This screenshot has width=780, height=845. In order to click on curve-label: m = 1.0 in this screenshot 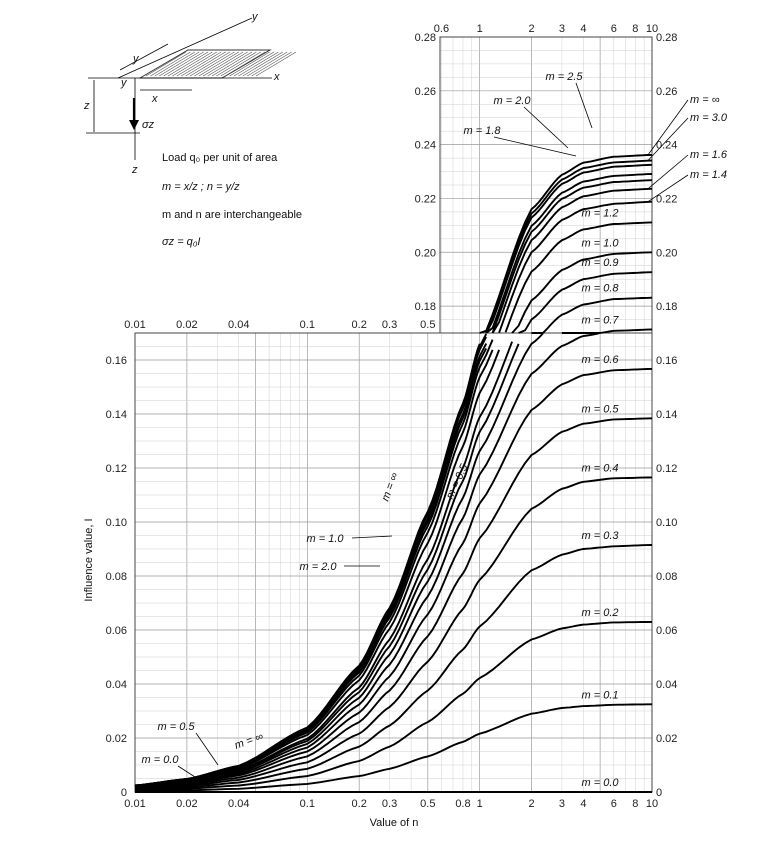, I will do `click(601, 243)`.